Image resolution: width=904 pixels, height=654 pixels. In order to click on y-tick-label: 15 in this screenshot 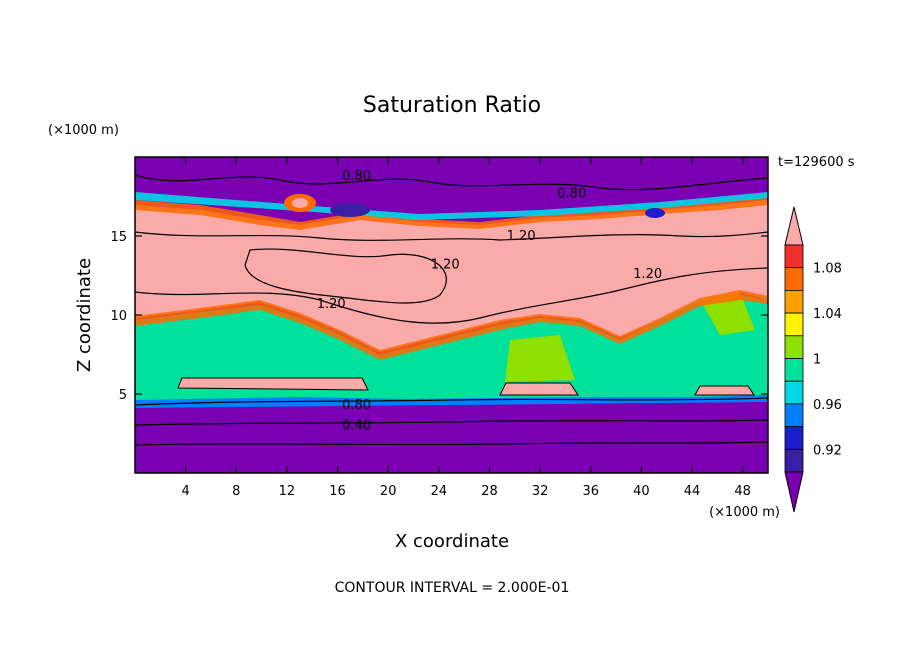, I will do `click(118, 237)`.